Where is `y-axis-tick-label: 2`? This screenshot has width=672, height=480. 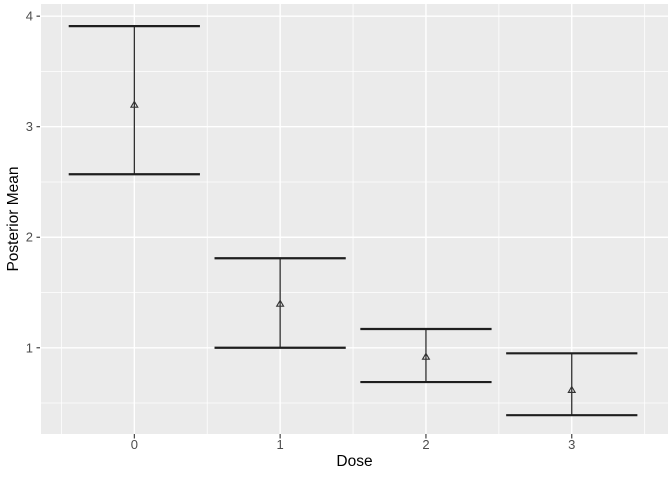 y-axis-tick-label: 2 is located at coordinates (29, 237).